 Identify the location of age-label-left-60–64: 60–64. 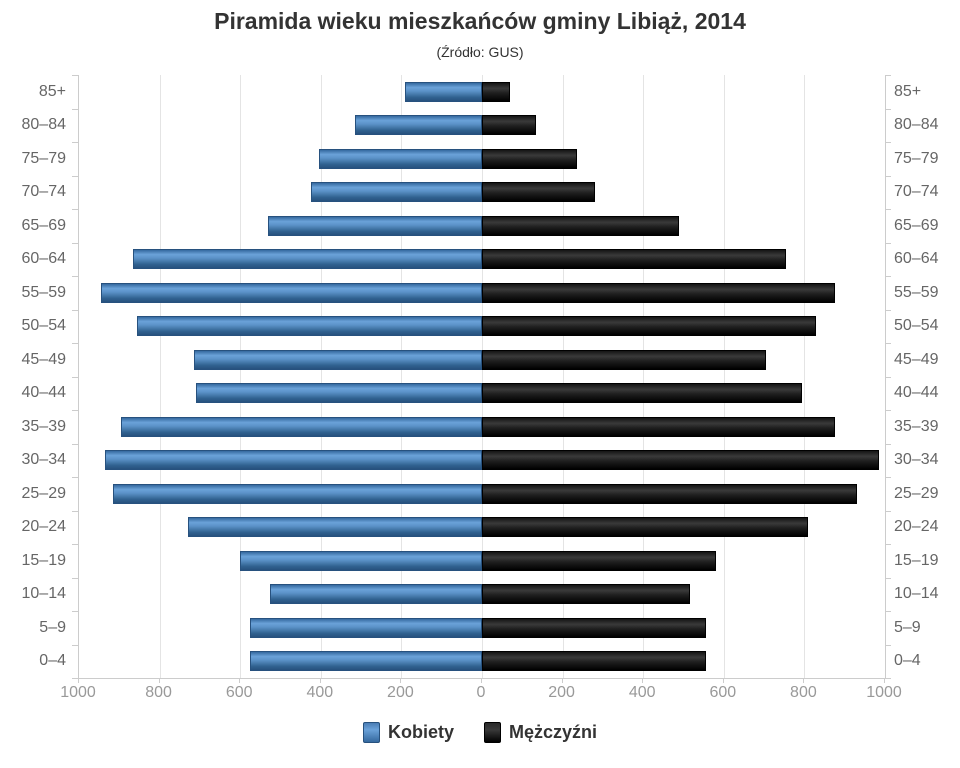
(44, 259).